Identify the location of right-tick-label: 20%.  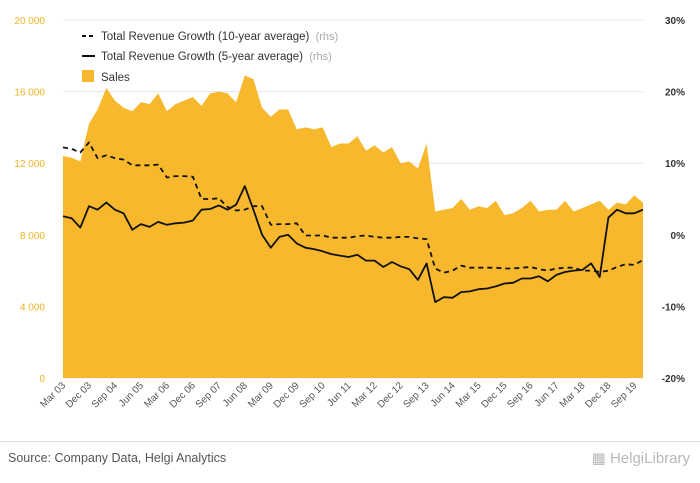
(675, 93).